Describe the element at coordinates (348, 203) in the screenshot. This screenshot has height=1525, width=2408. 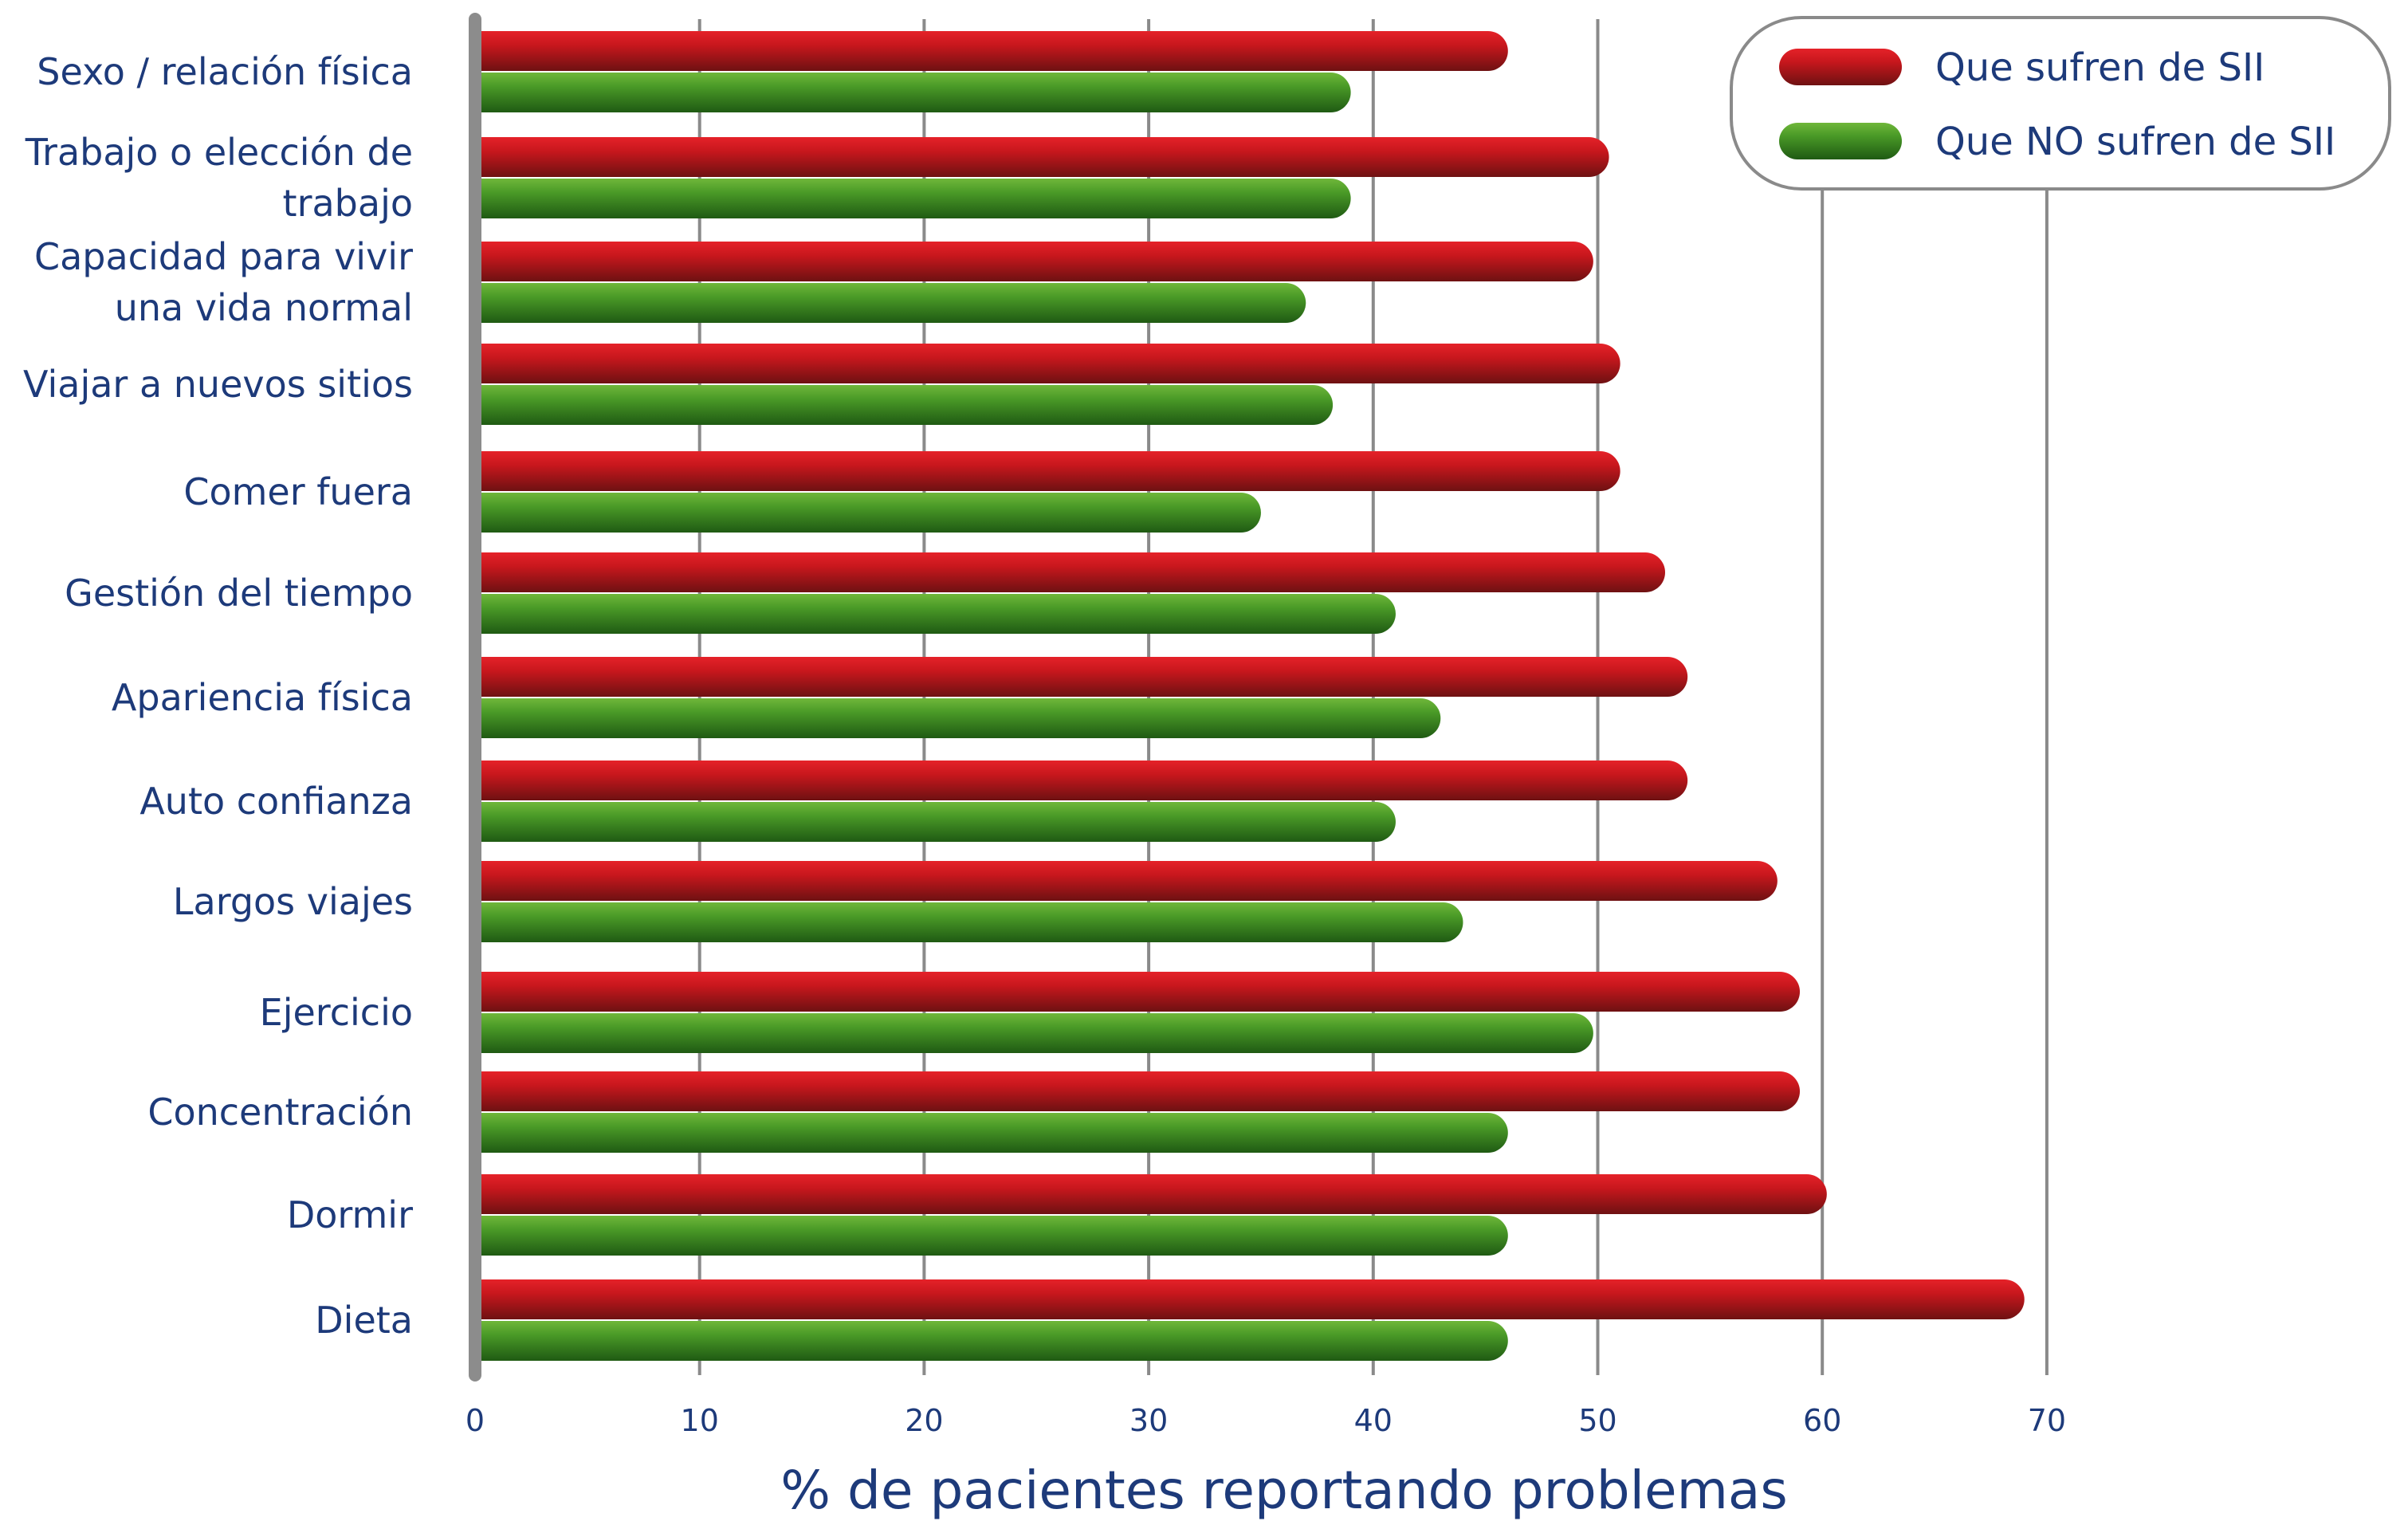
I see `category-label: trabajo` at that location.